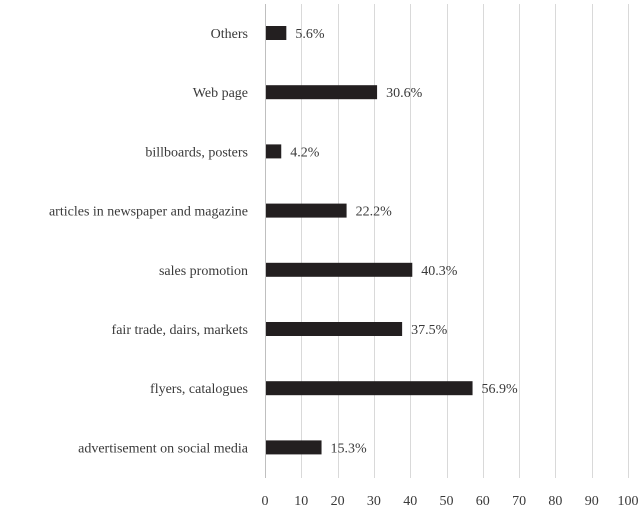 This screenshot has height=513, width=641. I want to click on data-label-5: 40.3%, so click(439, 271).